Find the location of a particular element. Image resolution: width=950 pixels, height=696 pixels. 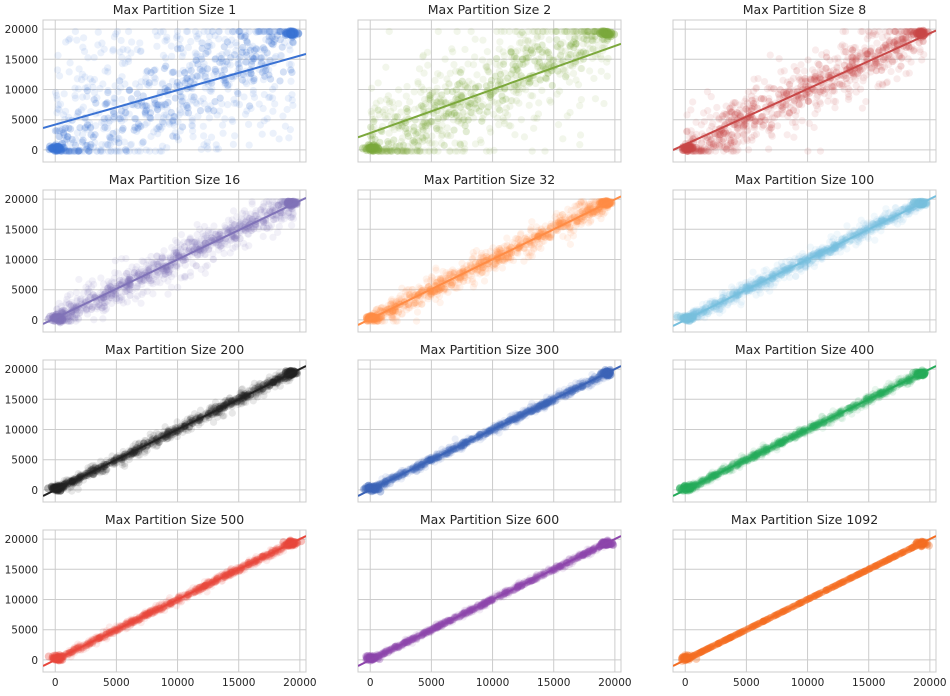

y-tick-label: 15000 is located at coordinates (21, 60).